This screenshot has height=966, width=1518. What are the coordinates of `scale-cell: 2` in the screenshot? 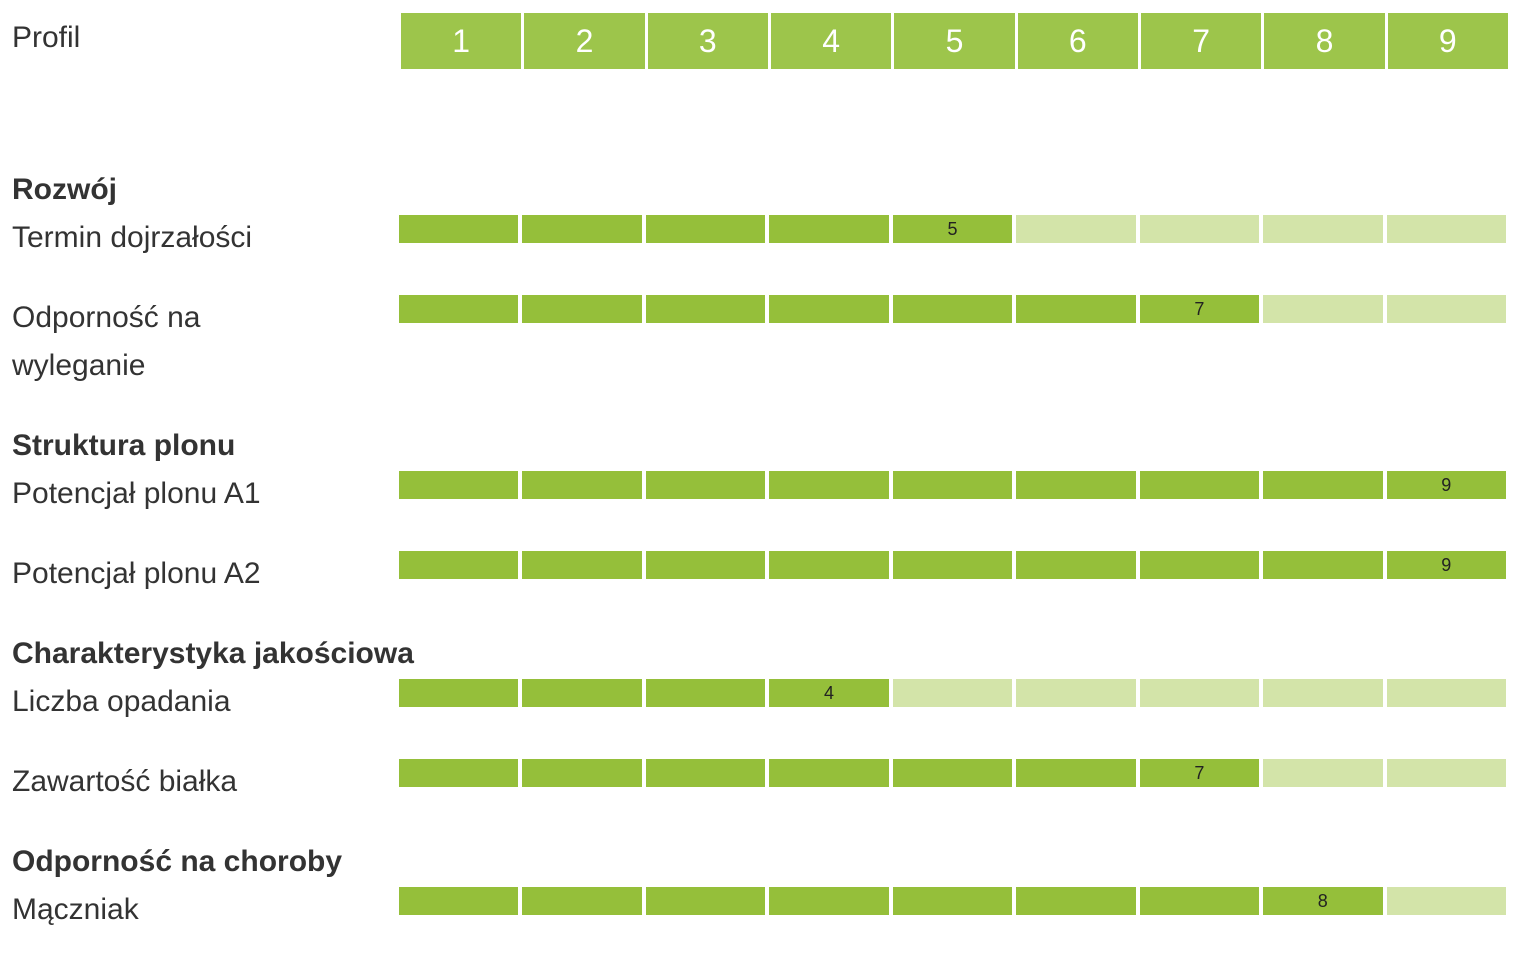 It's located at (584, 41).